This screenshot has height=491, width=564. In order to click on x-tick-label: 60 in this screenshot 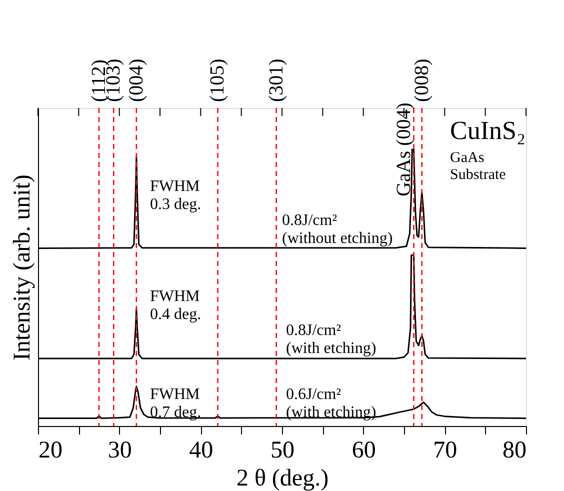, I will do `click(364, 451)`.